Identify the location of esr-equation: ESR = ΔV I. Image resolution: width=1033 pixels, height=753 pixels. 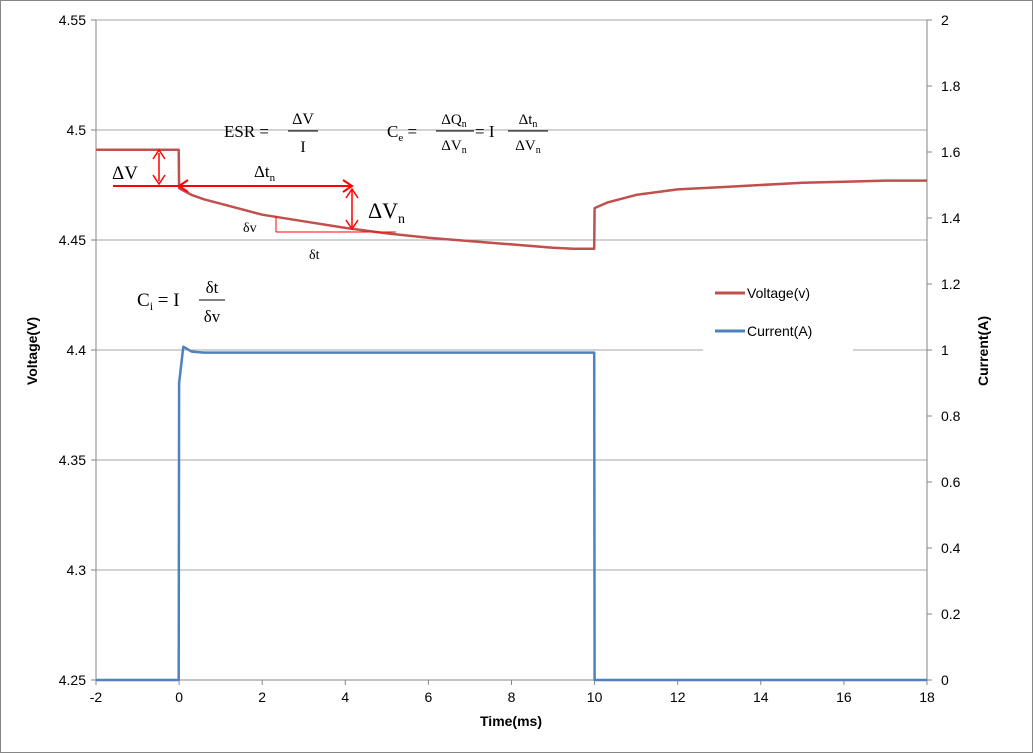
(271, 133).